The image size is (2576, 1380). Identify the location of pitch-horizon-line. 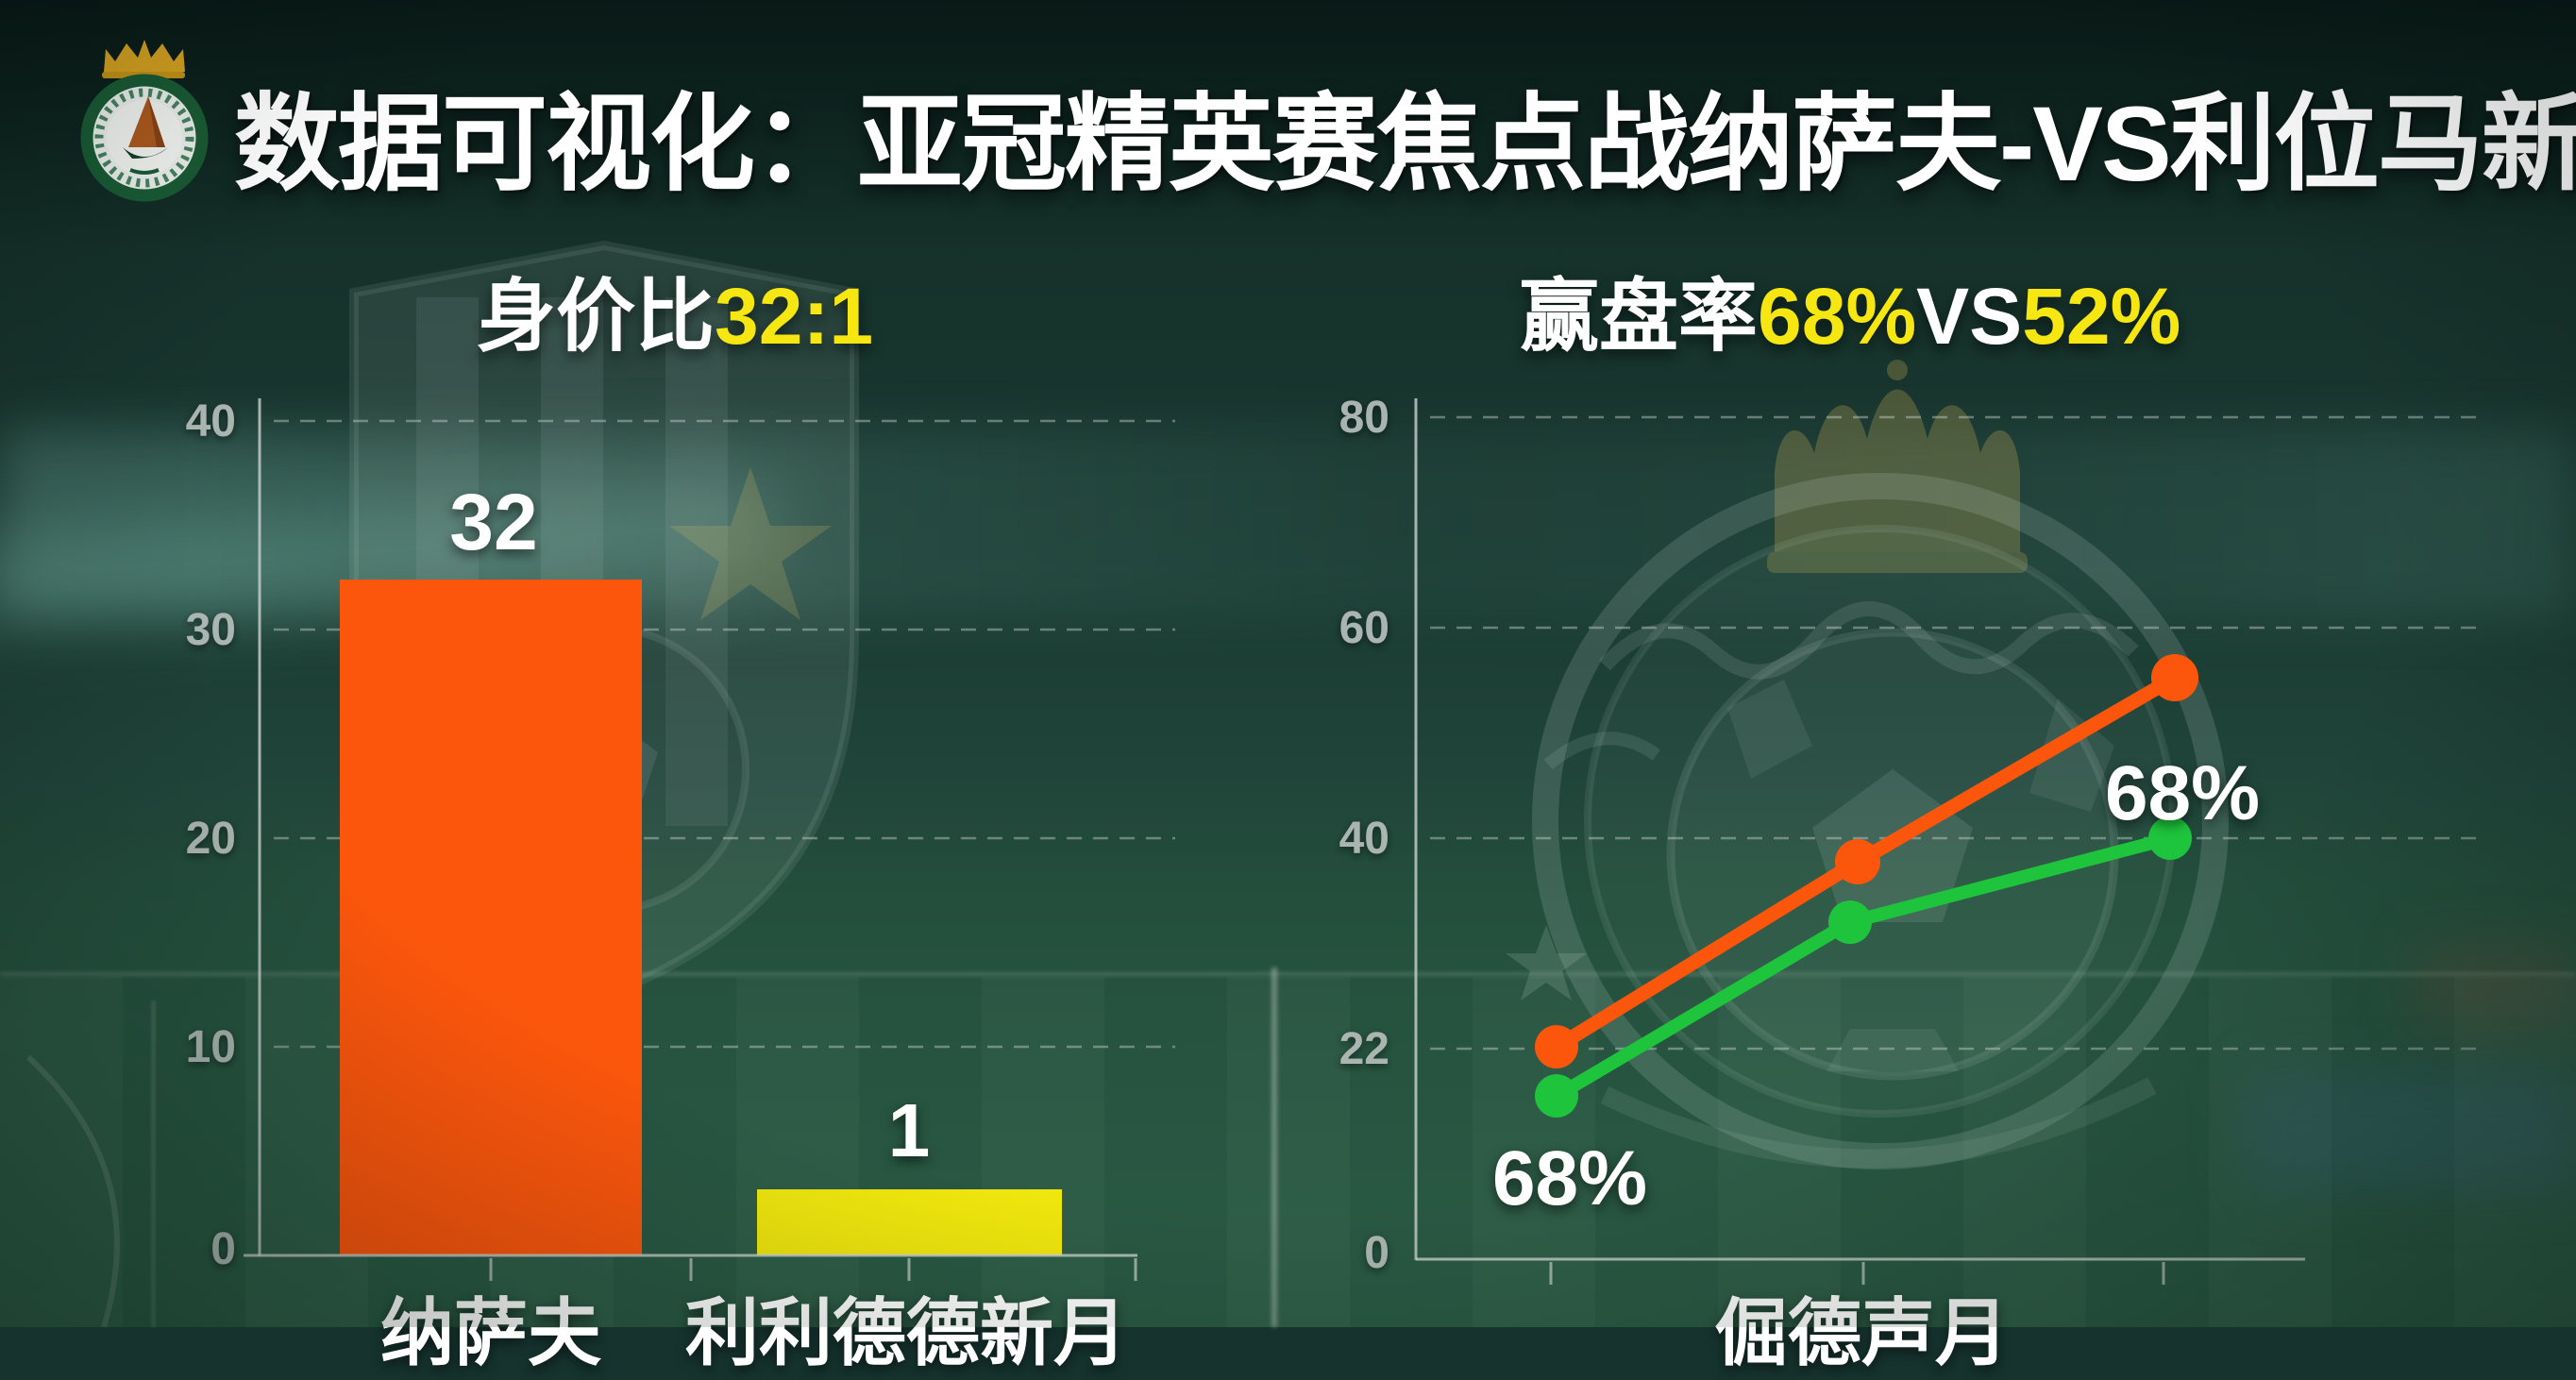
(1288, 974).